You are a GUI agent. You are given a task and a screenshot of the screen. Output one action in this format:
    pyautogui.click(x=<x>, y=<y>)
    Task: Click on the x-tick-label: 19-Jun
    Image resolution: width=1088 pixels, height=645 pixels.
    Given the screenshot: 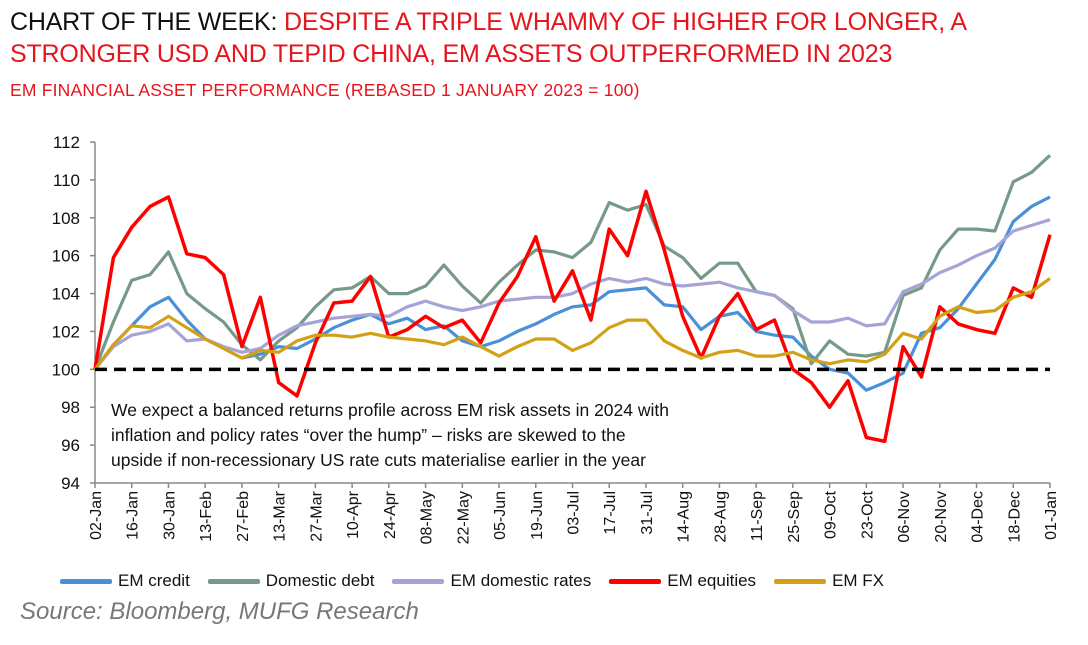 What is the action you would take?
    pyautogui.click(x=537, y=515)
    